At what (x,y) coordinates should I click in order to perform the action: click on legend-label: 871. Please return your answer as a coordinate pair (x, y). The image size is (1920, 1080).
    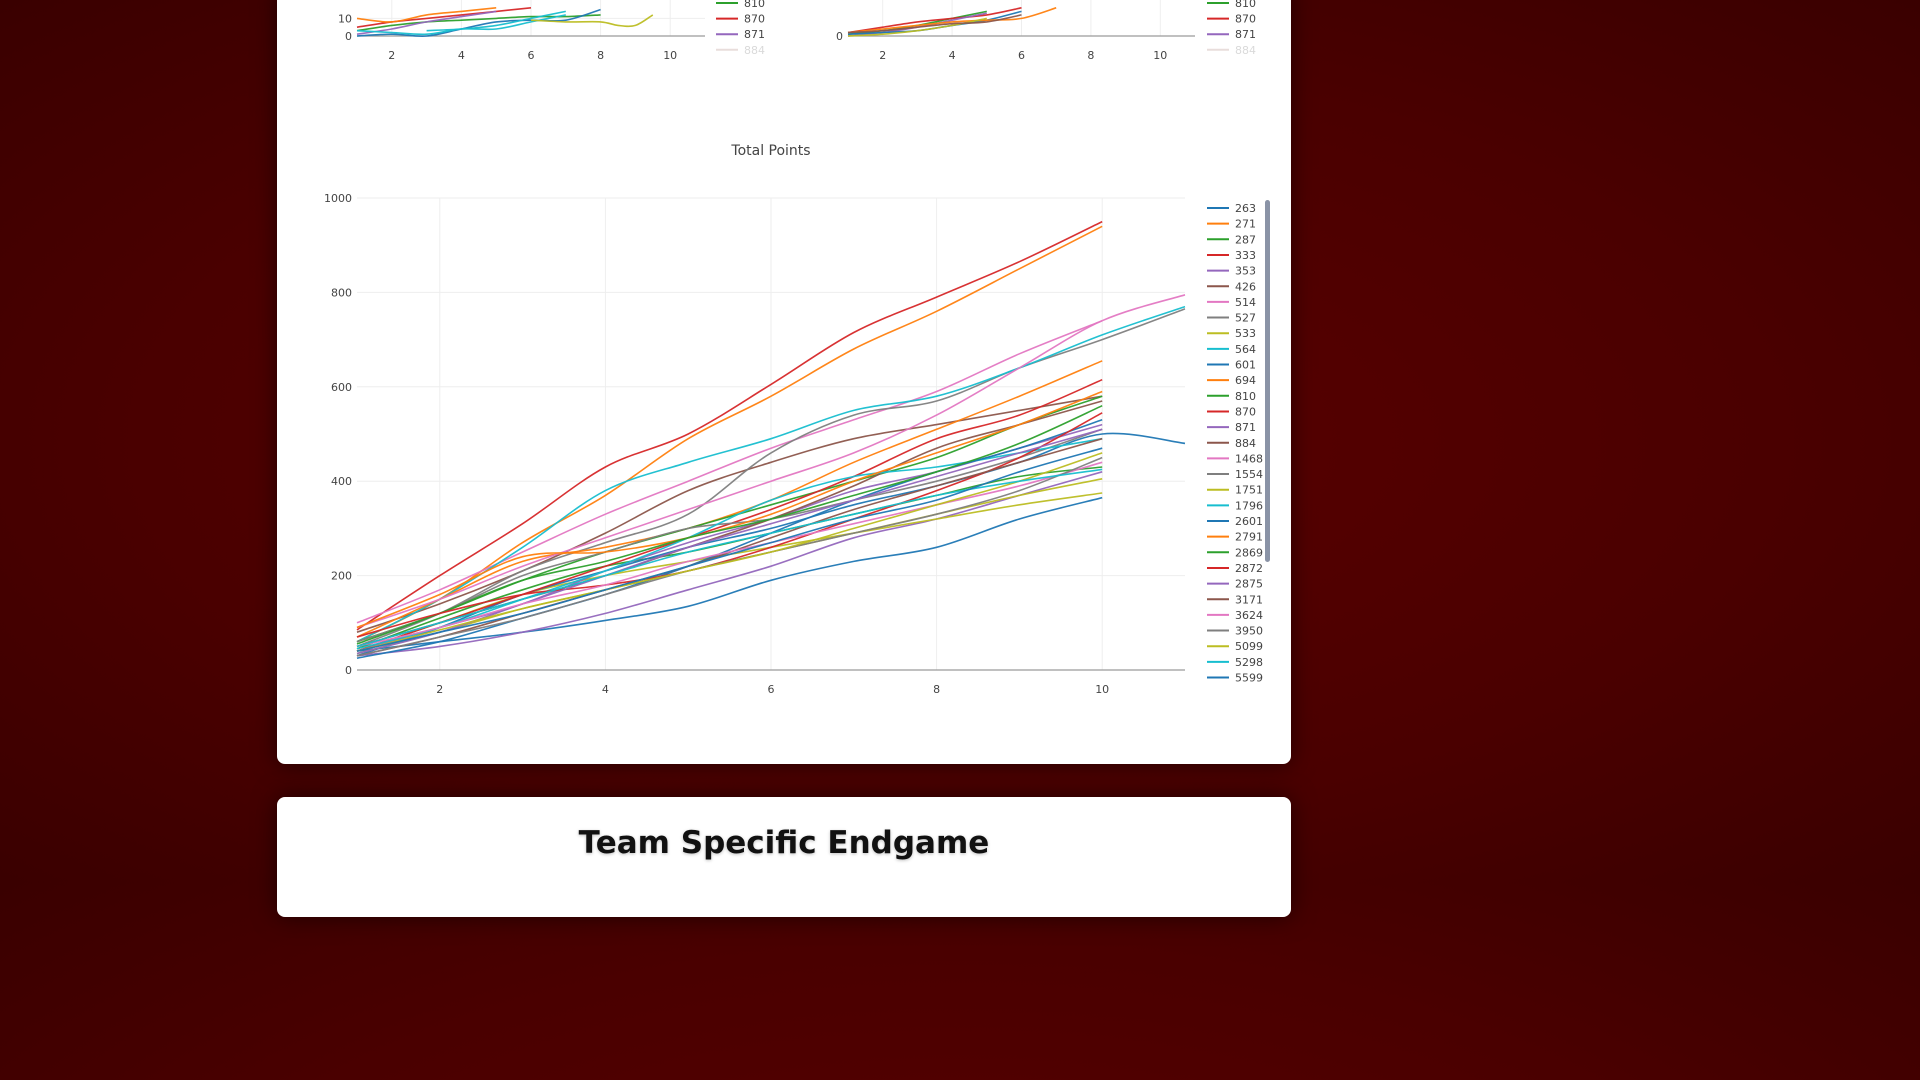
    Looking at the image, I should click on (754, 34).